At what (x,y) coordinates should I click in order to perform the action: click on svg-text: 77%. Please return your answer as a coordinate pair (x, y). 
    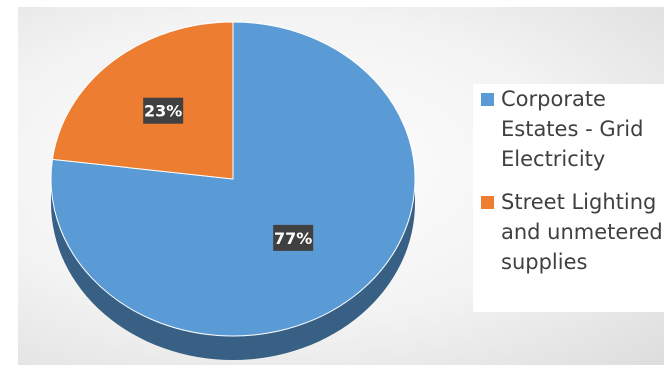
    Looking at the image, I should click on (293, 238).